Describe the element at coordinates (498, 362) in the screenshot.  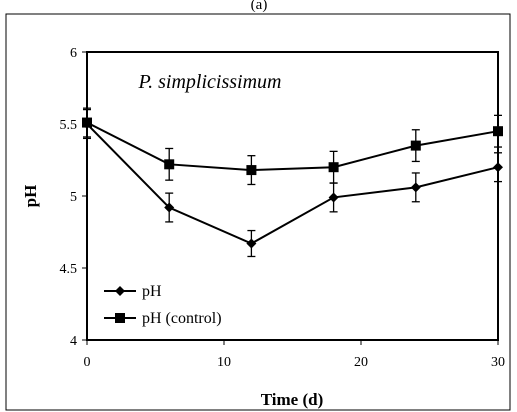
I see `x-tick-label: 30` at that location.